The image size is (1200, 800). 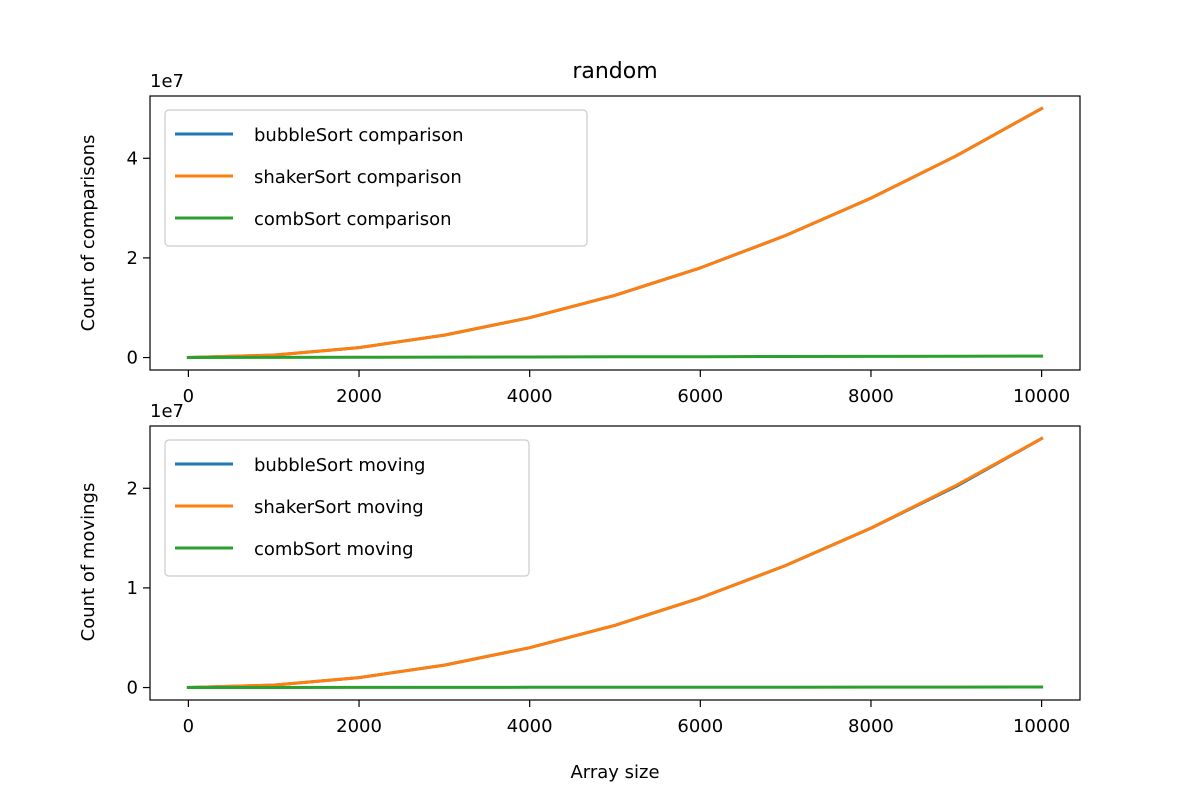 I want to click on figure-title: random, so click(x=614, y=71).